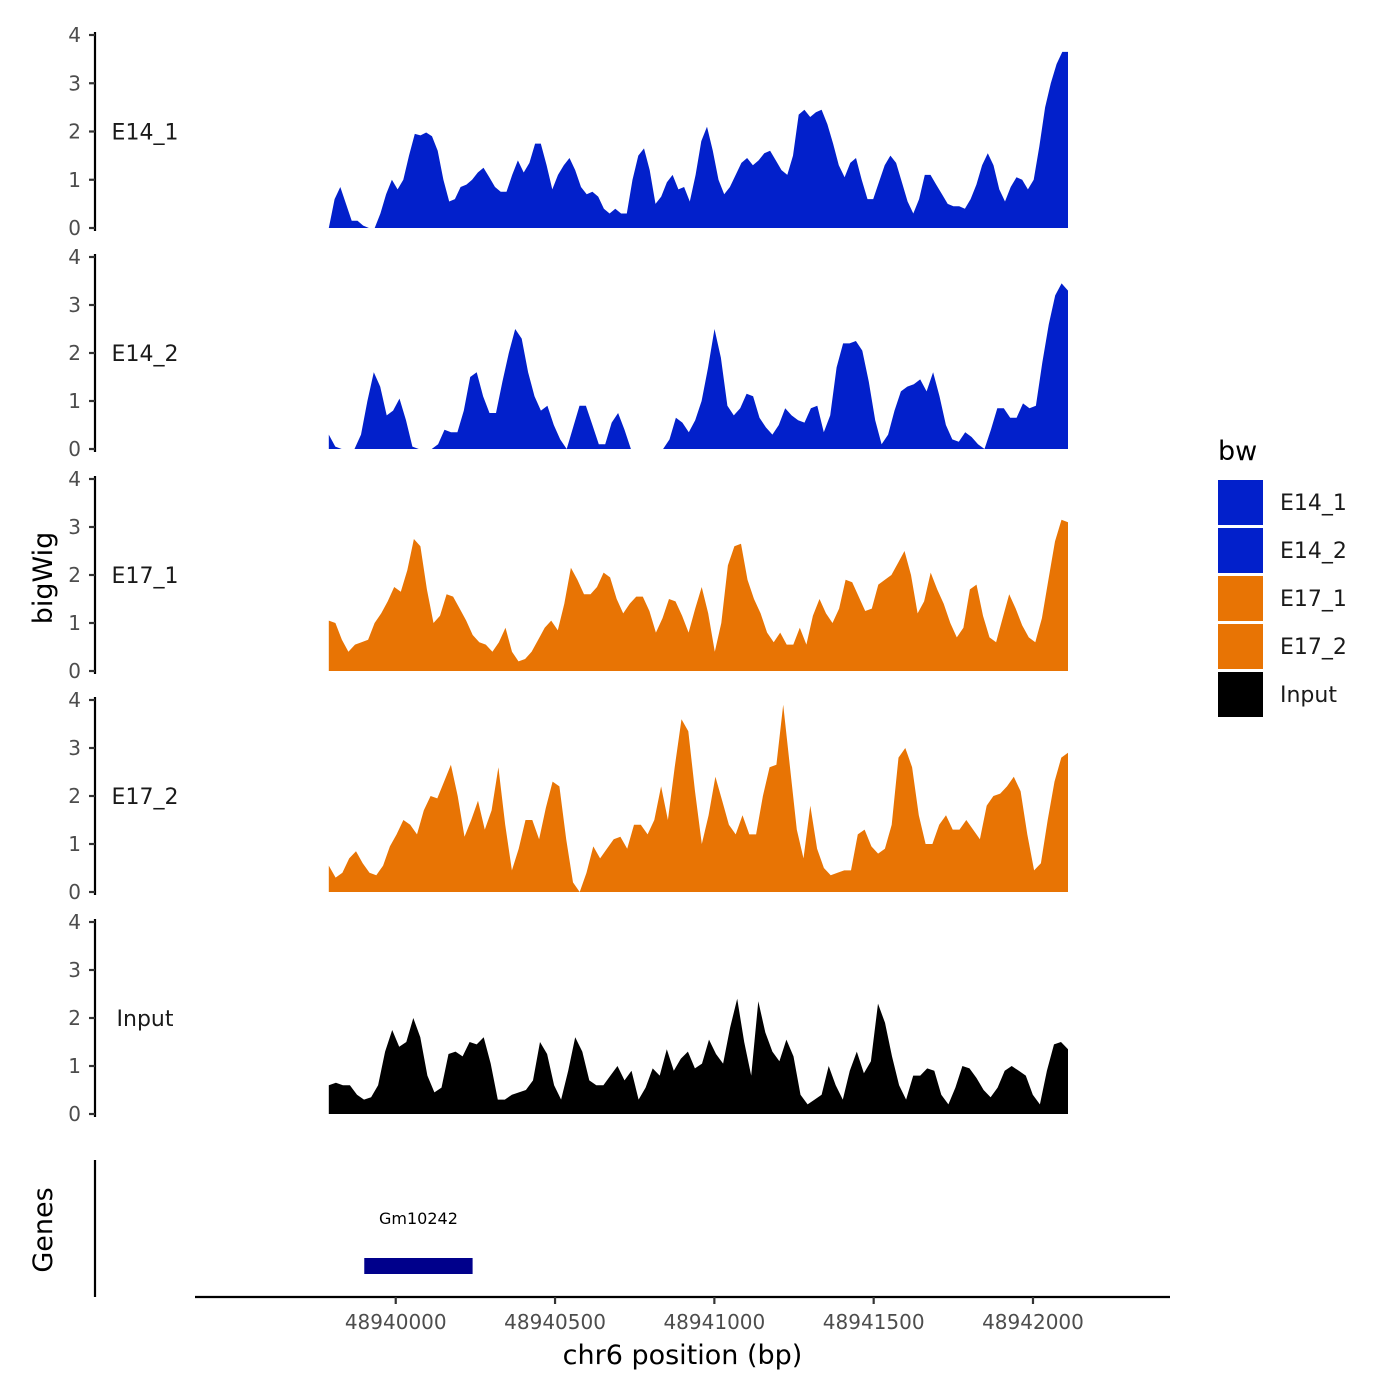 This screenshot has height=1400, width=1400. What do you see at coordinates (1240, 694) in the screenshot?
I see `legend-swatch-input` at bounding box center [1240, 694].